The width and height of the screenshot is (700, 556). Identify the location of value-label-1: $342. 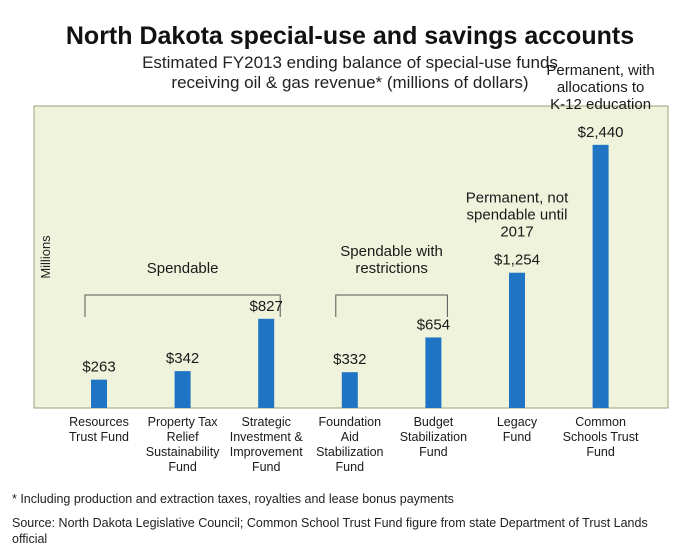
(182, 358).